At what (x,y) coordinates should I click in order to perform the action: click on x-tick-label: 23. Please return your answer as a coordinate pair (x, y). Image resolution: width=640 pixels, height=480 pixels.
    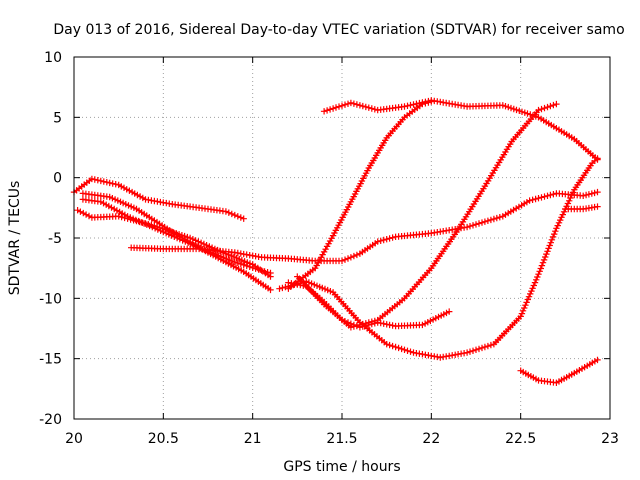
    Looking at the image, I should click on (610, 439).